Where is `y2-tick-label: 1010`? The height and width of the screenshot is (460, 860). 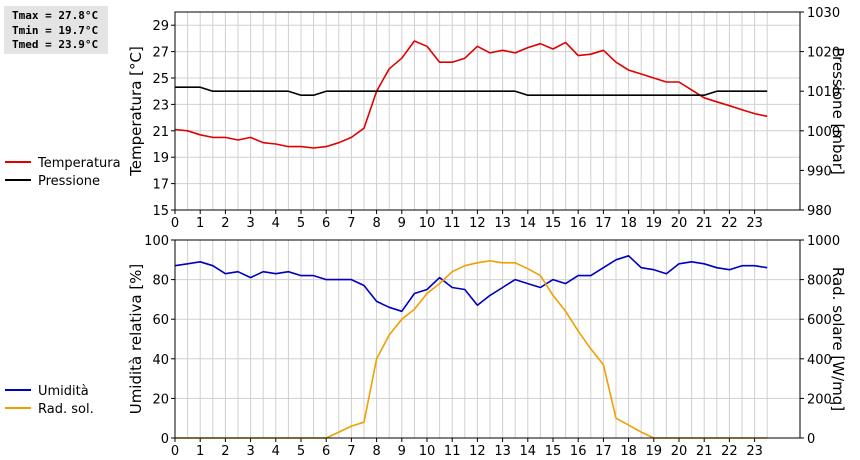 y2-tick-label: 1010 is located at coordinates (823, 92).